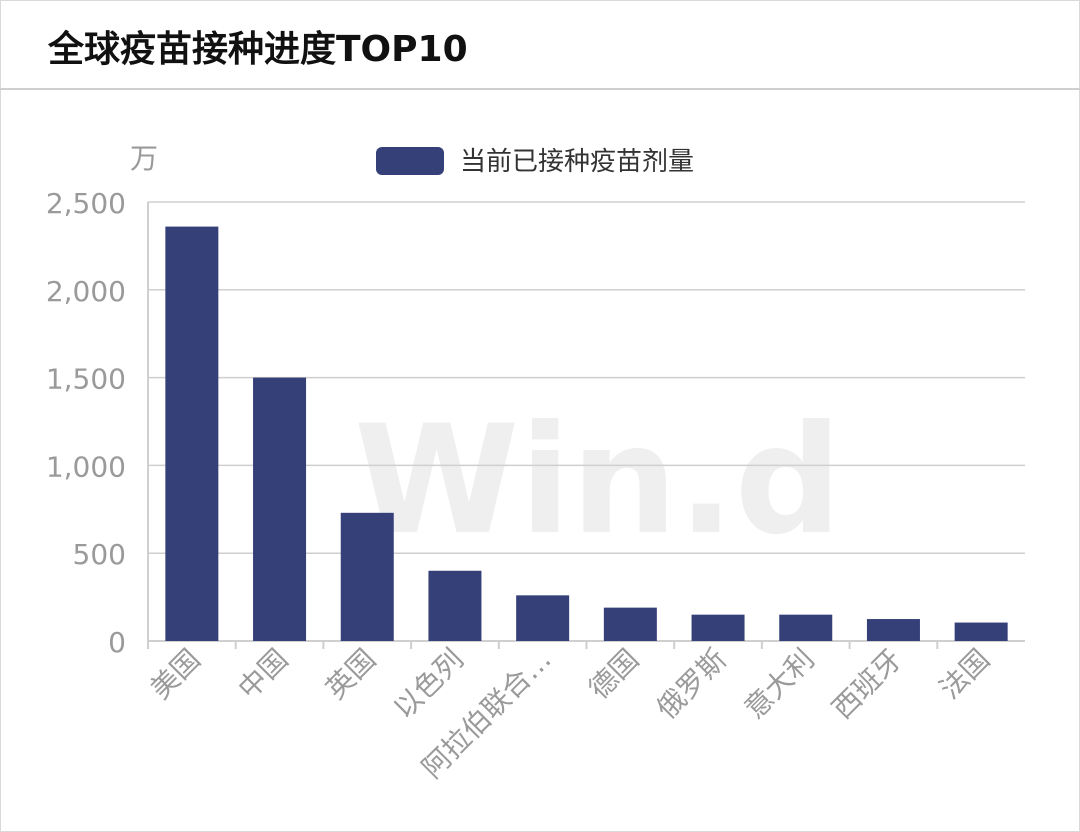 Image resolution: width=1080 pixels, height=832 pixels. I want to click on x-tick-label: 中国, so click(263, 674).